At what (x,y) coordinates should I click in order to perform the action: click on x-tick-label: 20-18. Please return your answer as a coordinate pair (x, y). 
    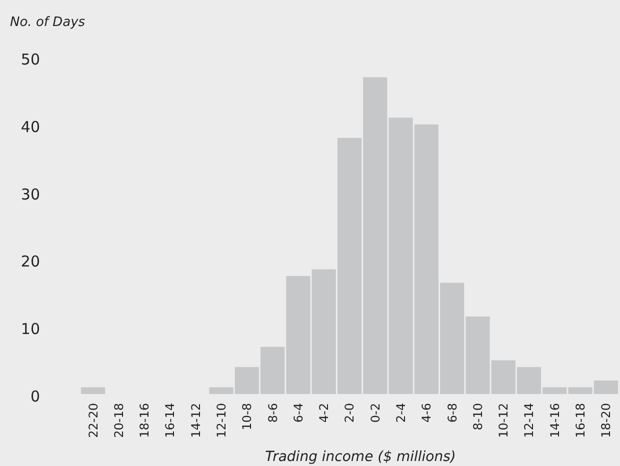
    Looking at the image, I should click on (119, 420).